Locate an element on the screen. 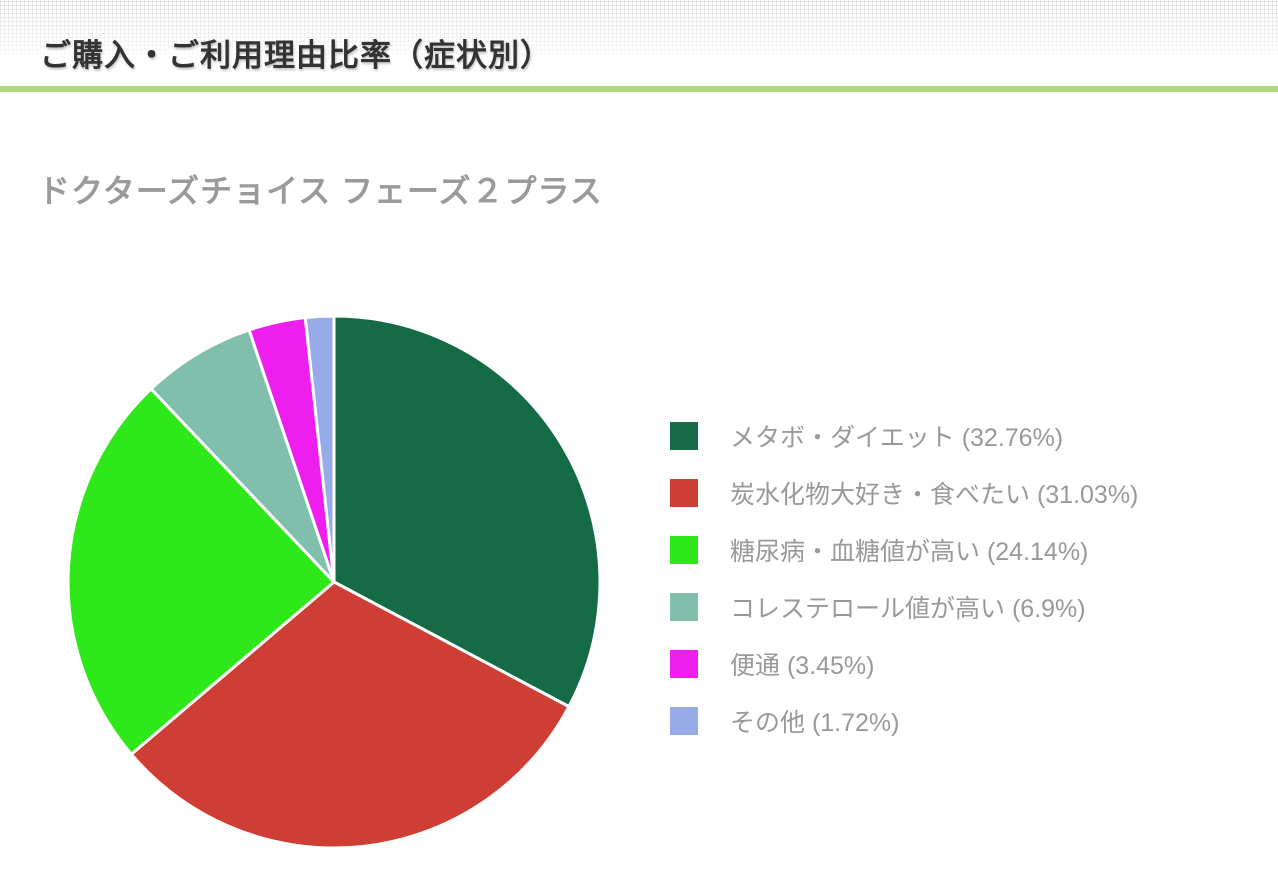  legend-item: 炭水化物大好き・食べたい (31.03%) is located at coordinates (904, 494).